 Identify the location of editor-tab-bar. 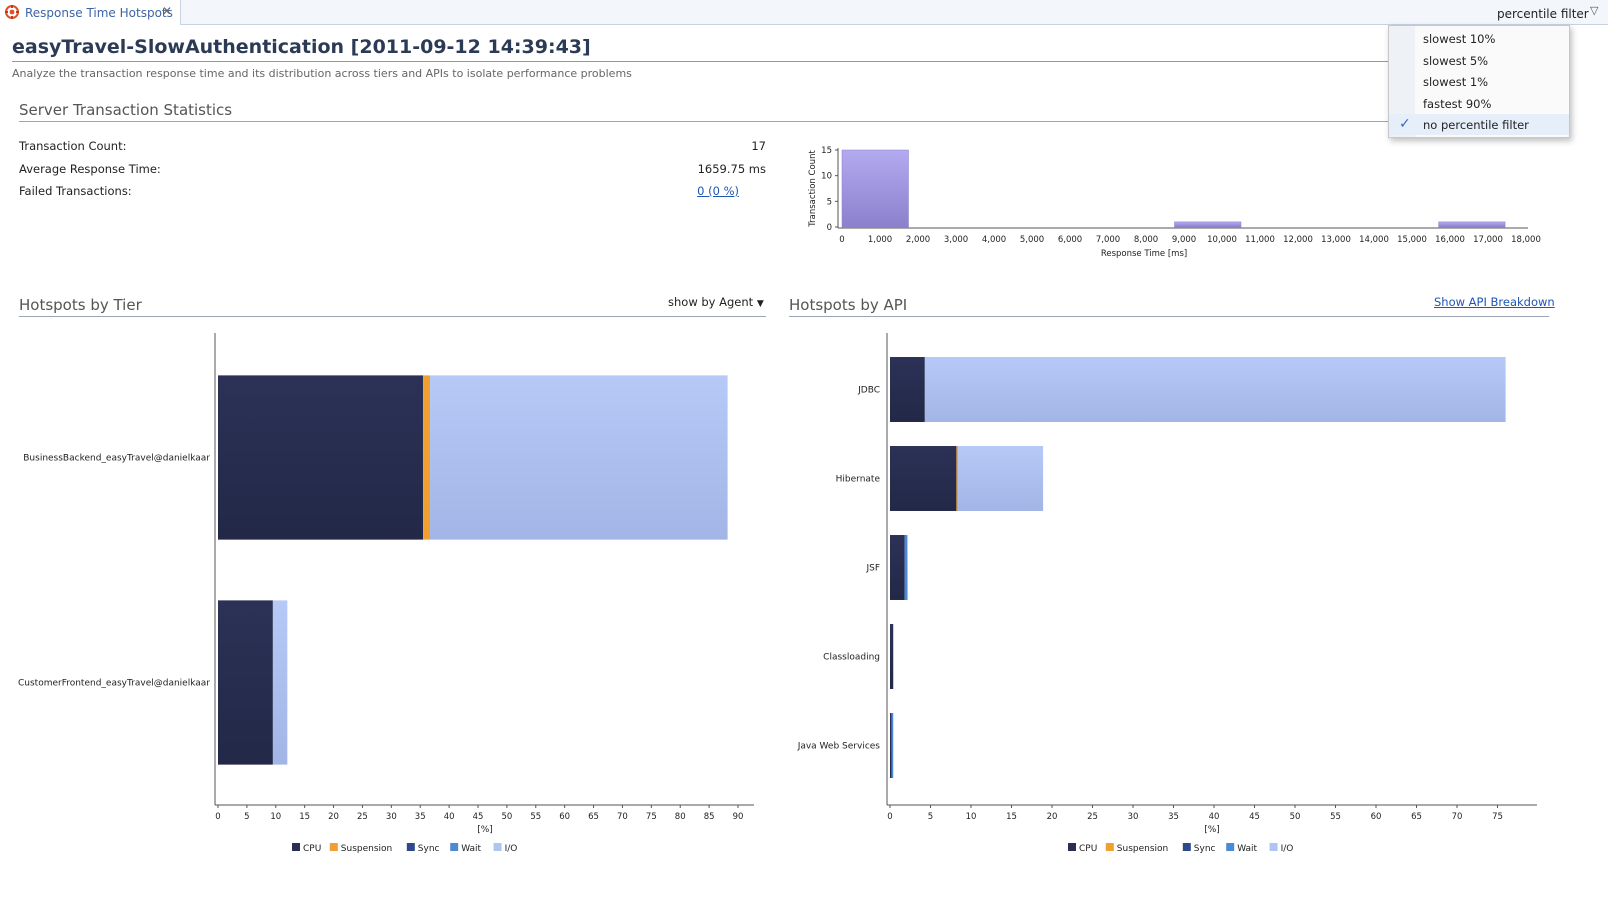
(804, 12).